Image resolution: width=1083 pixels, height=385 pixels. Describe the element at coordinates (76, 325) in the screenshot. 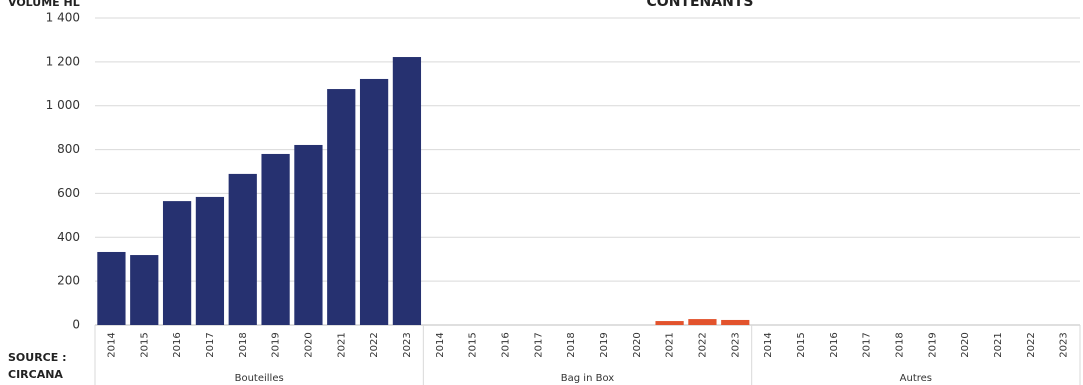

I see `y-tick-label: 0` at that location.